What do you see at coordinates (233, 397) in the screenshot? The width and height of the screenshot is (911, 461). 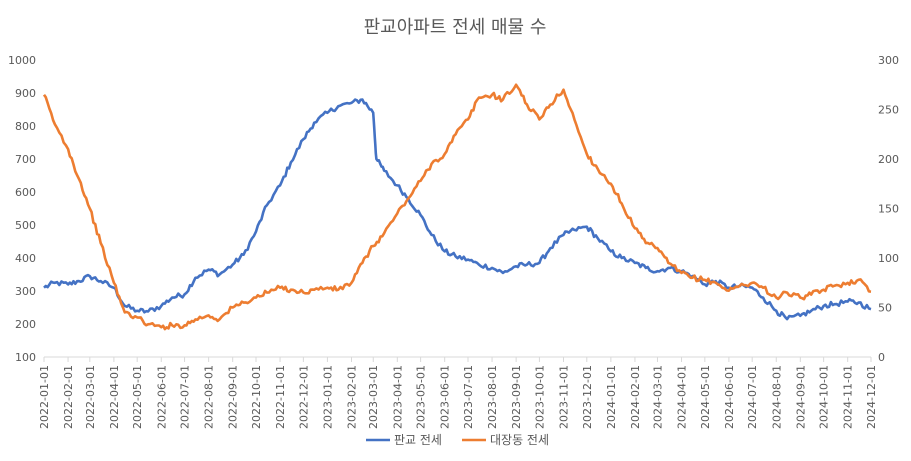 I see `x-tick-label: 2022-09-01` at bounding box center [233, 397].